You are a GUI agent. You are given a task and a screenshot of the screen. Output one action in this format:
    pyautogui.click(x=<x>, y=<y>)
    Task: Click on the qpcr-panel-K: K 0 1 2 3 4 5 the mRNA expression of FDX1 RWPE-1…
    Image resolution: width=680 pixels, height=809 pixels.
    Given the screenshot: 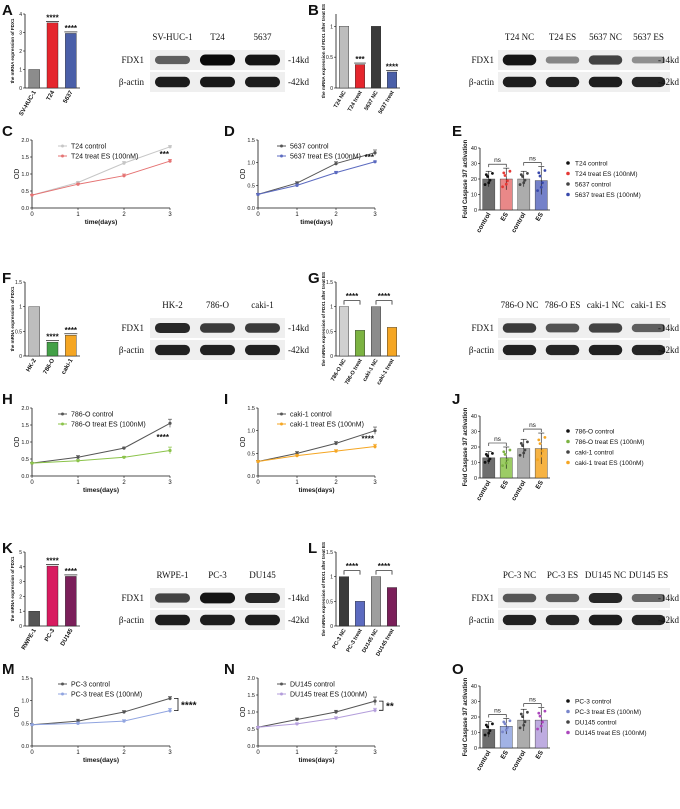 What is the action you would take?
    pyautogui.click(x=41, y=595)
    